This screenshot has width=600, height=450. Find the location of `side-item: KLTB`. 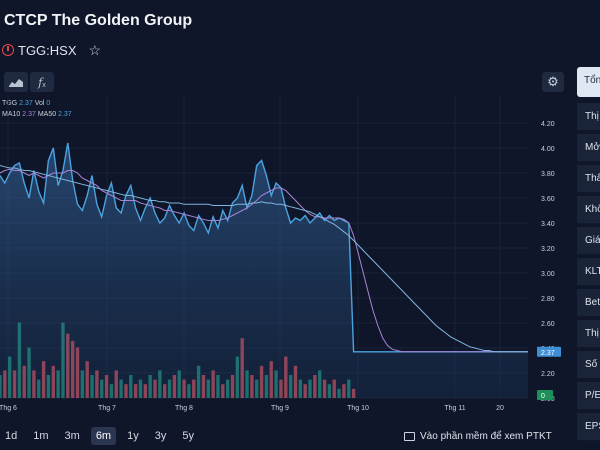

side-item: KLTB is located at coordinates (588, 272).